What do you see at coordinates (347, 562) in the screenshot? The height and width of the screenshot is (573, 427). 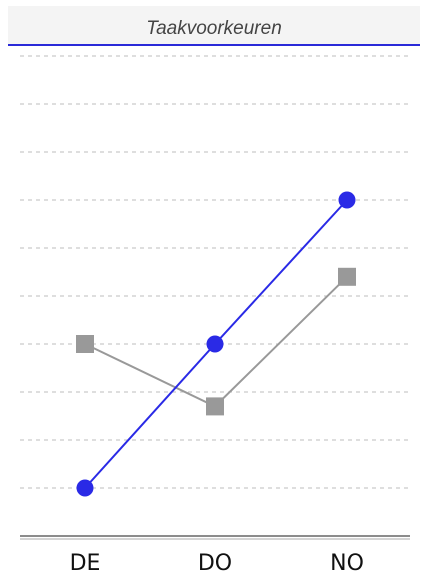 I see `x-tick-label: NO` at bounding box center [347, 562].